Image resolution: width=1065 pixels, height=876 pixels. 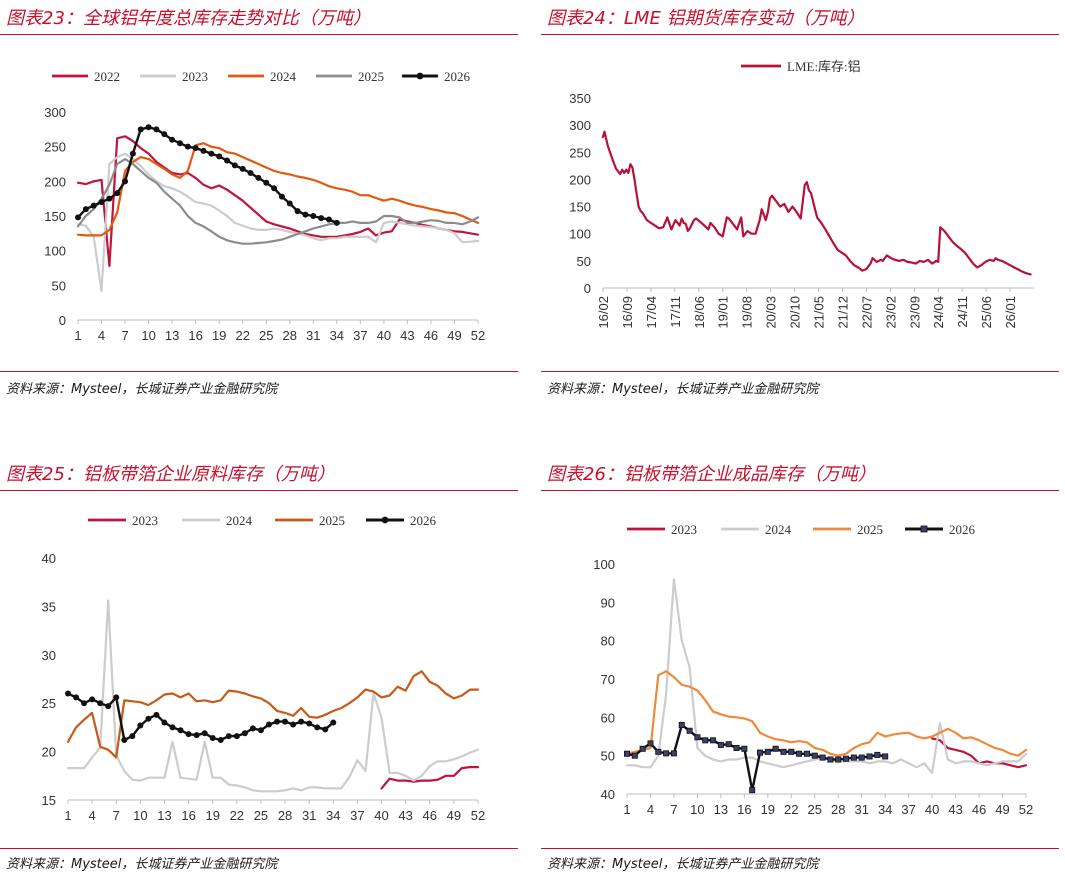 What do you see at coordinates (885, 809) in the screenshot?
I see `x-tick-label: 34` at bounding box center [885, 809].